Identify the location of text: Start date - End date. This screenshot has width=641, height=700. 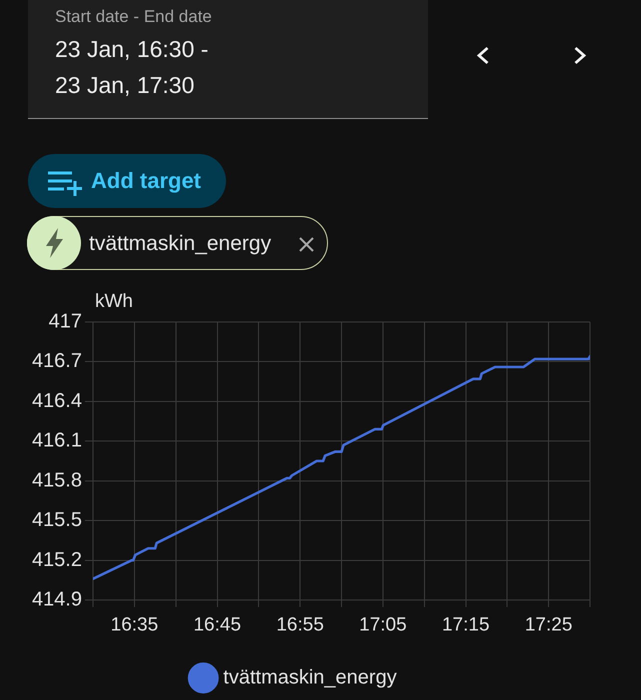
(133, 16).